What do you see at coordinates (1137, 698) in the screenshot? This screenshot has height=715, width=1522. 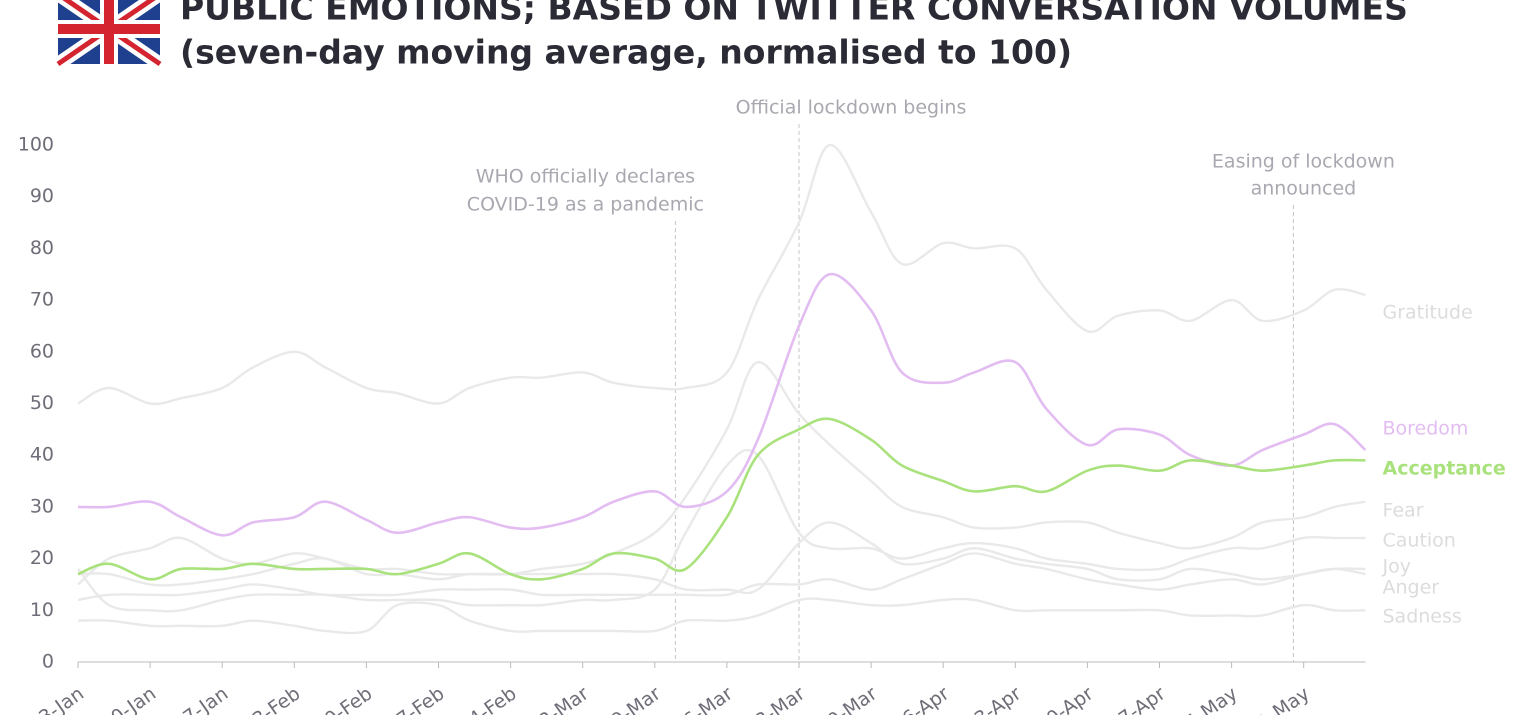 I see `x-tick-label: 27-Apr` at bounding box center [1137, 698].